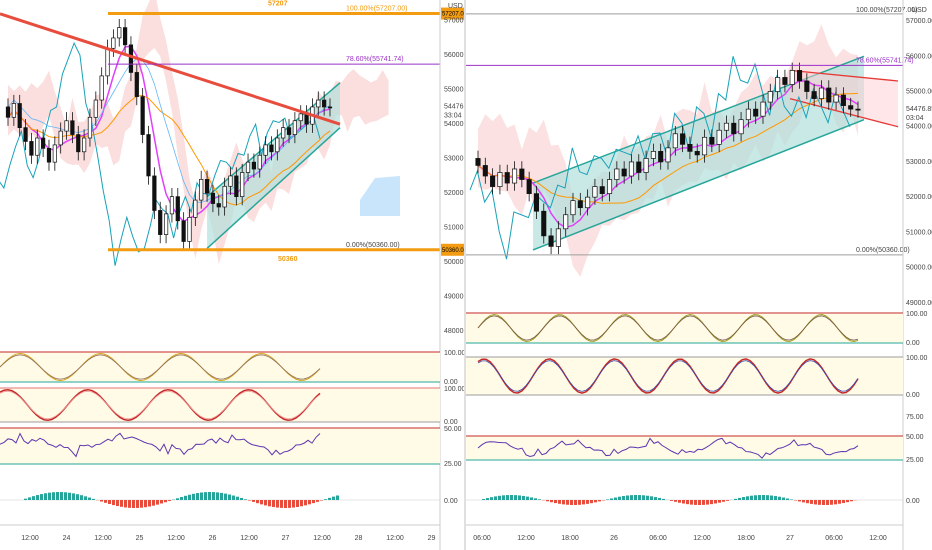 The image size is (932, 550). I want to click on left-time-tick: 25, so click(140, 538).